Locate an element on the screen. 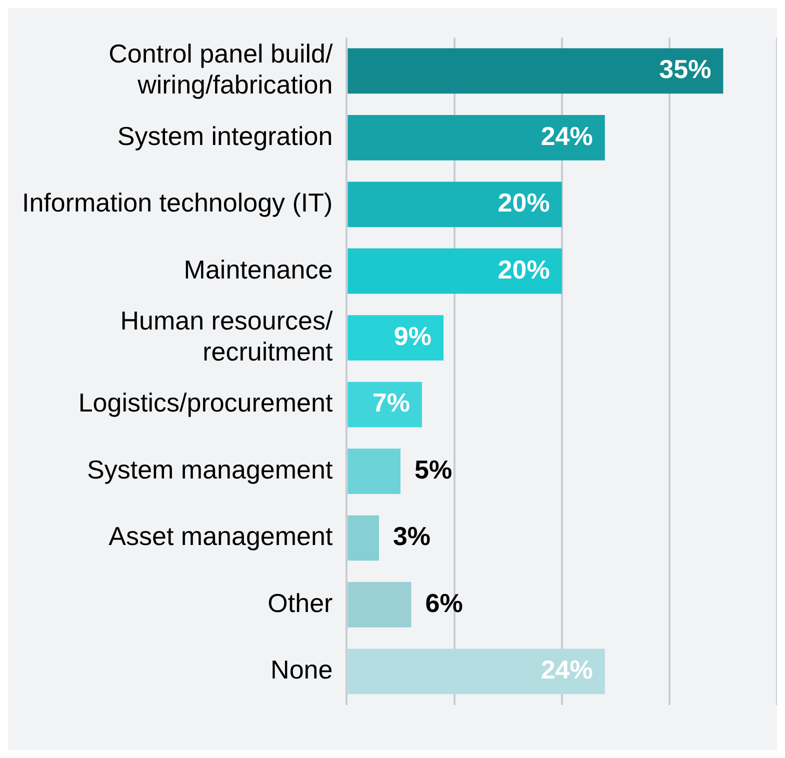 Image resolution: width=785 pixels, height=758 pixels. y-tick-label: Control panel build/ wiring/fabrication is located at coordinates (221, 69).